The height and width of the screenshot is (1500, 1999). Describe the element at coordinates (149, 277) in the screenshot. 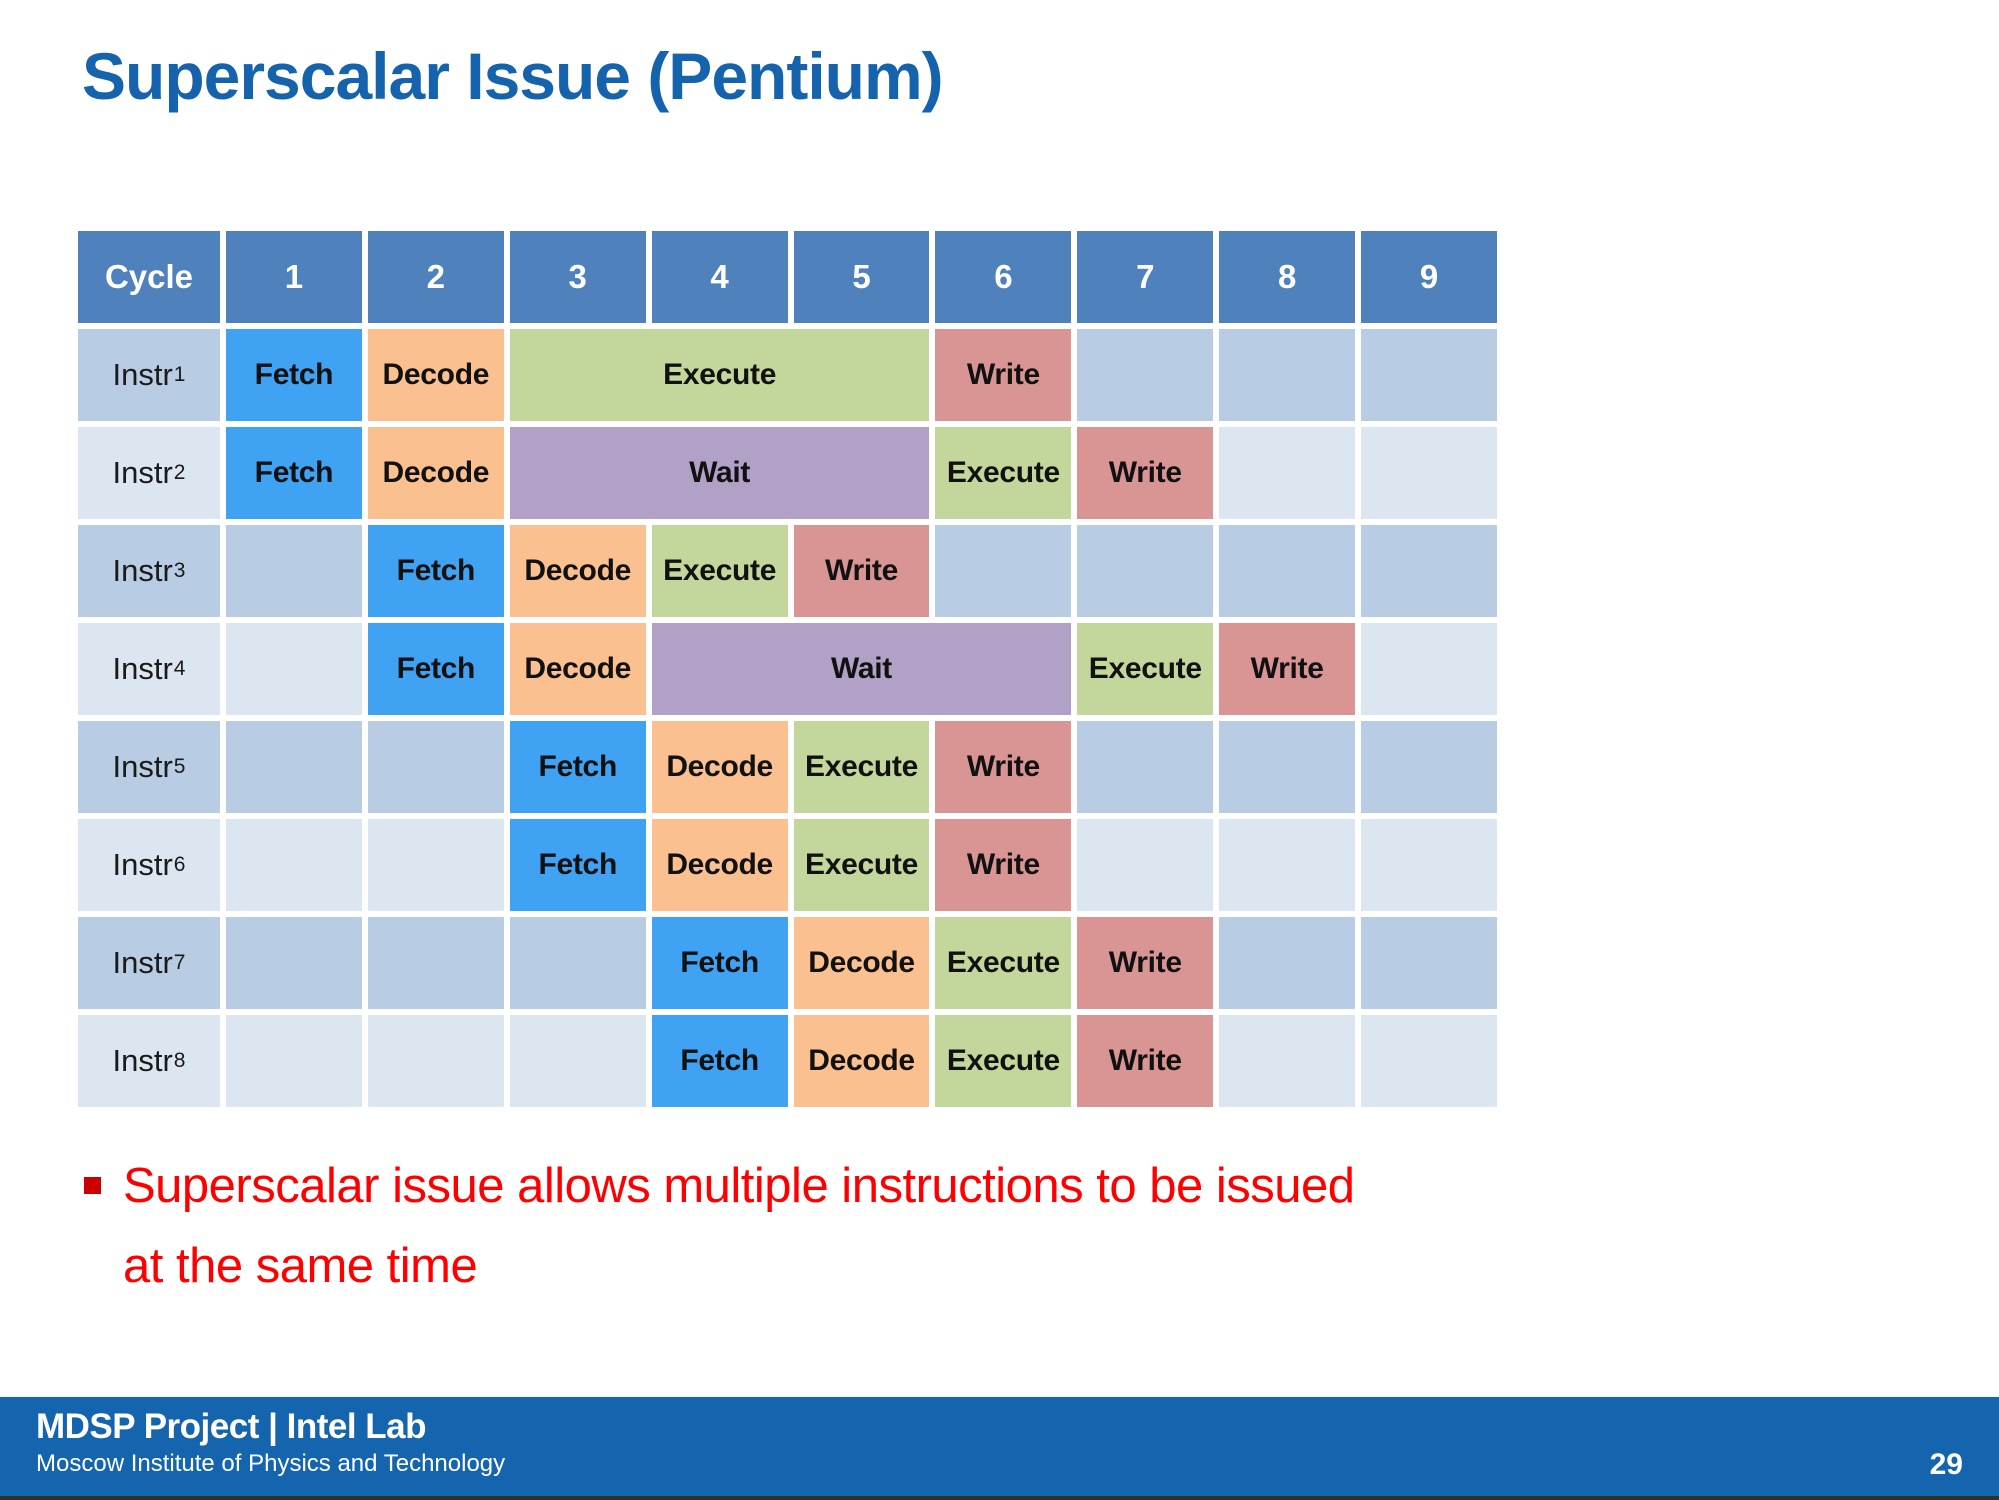

I see `header-cell-cycle: Cycle` at that location.